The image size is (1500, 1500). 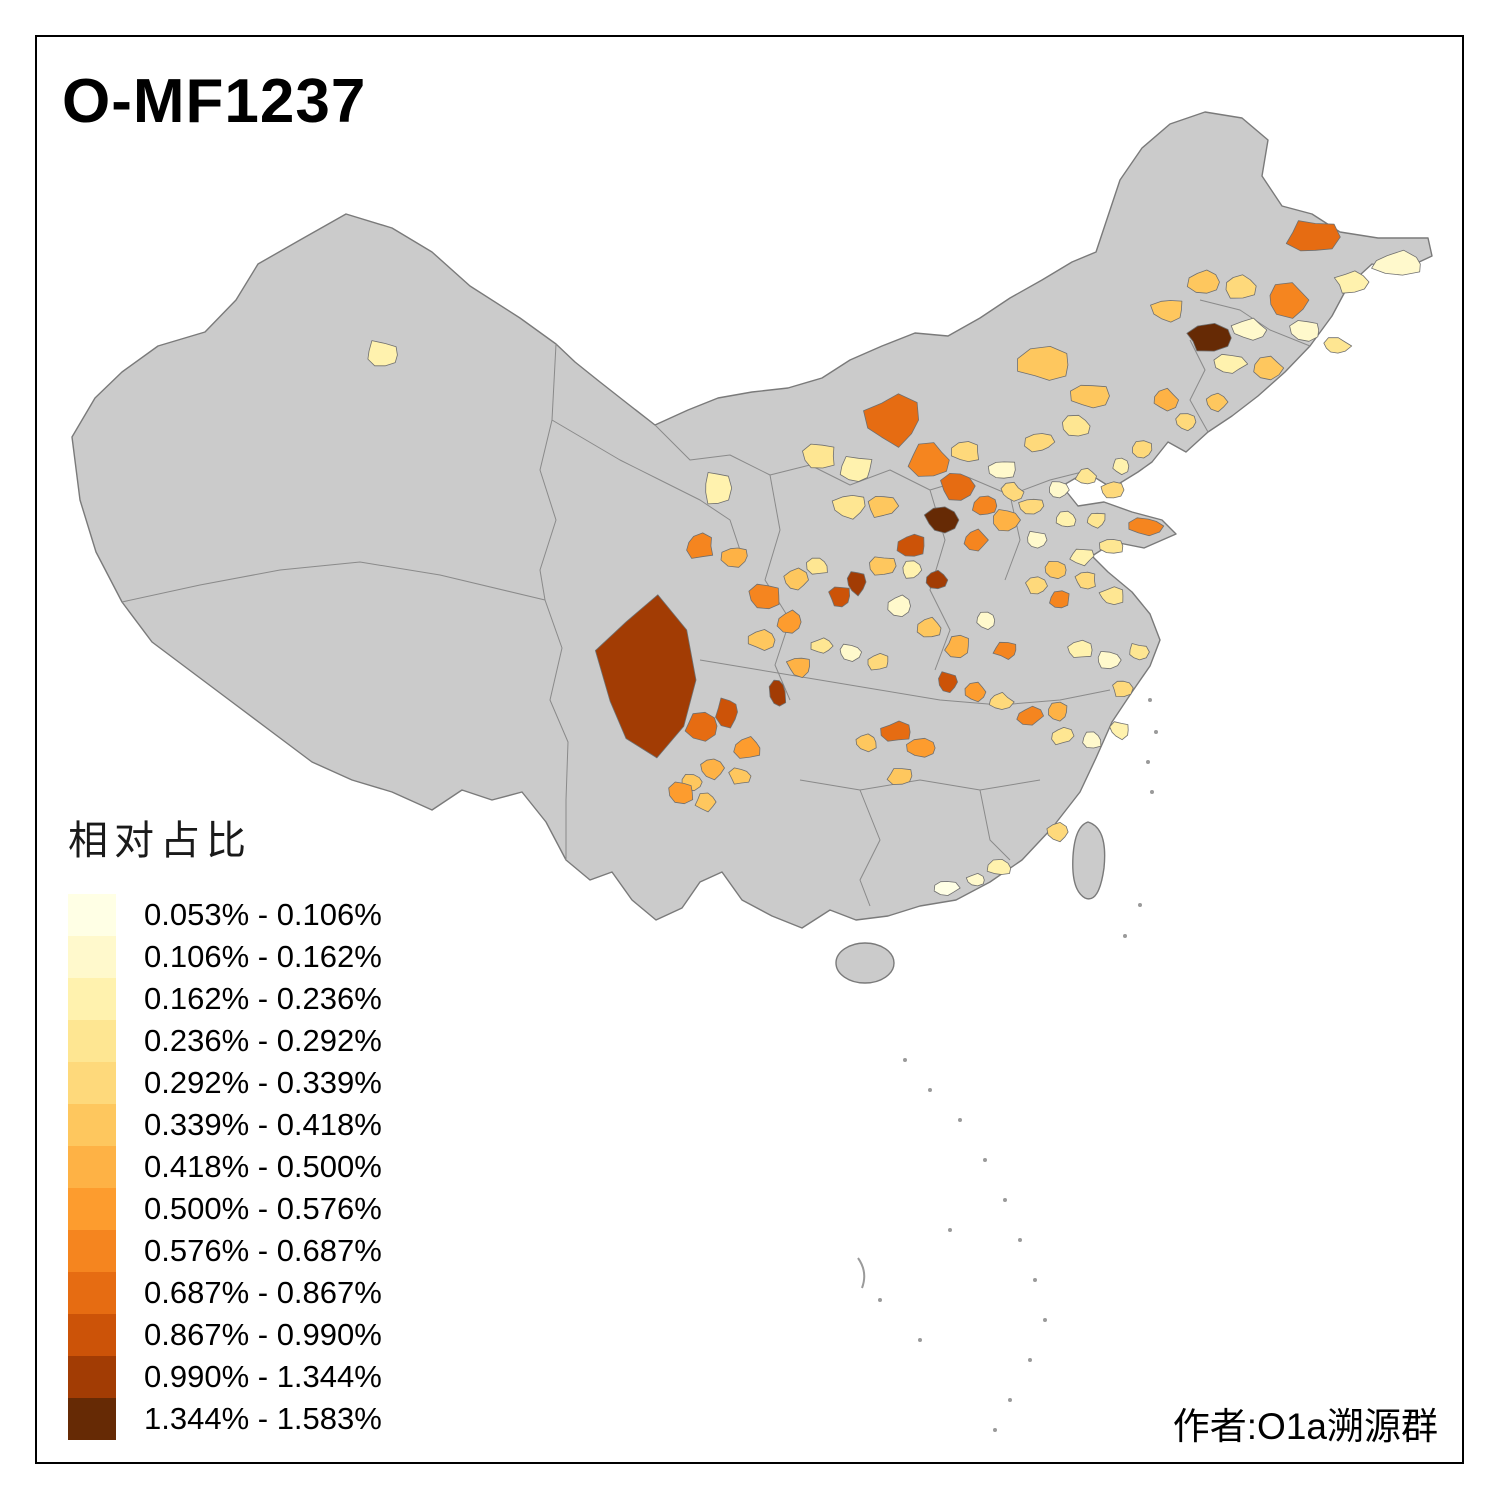 What do you see at coordinates (225, 1335) in the screenshot?
I see `legend-entry: 0.867% - 0.990%` at bounding box center [225, 1335].